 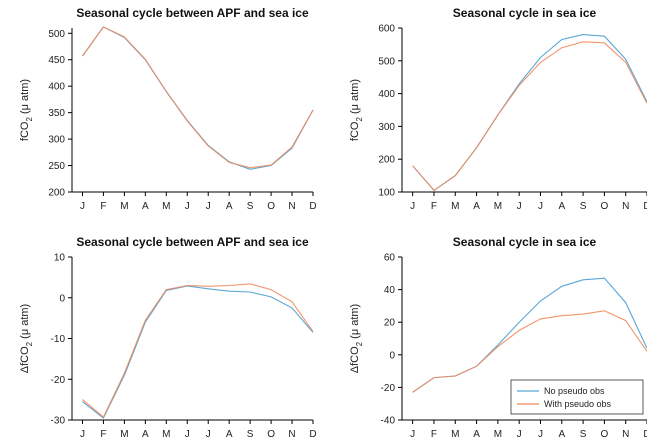 I want to click on y-label-base: ΔfCO, so click(x=355, y=359).